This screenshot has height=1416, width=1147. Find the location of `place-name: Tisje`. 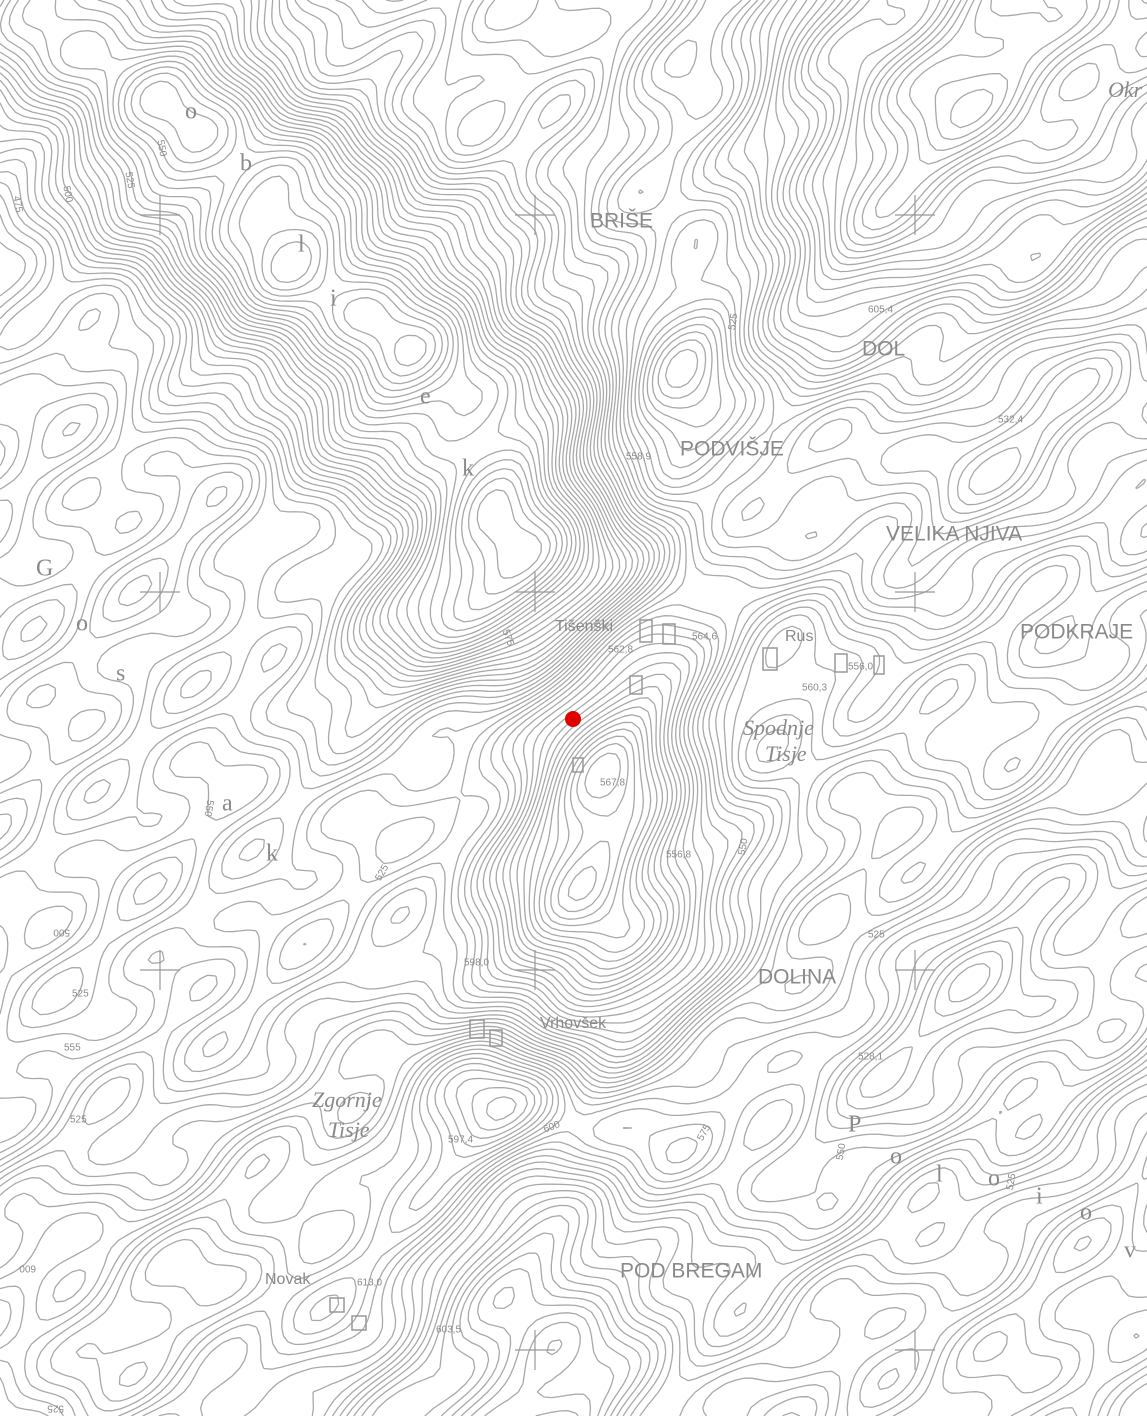

place-name: Tisje is located at coordinates (349, 1129).